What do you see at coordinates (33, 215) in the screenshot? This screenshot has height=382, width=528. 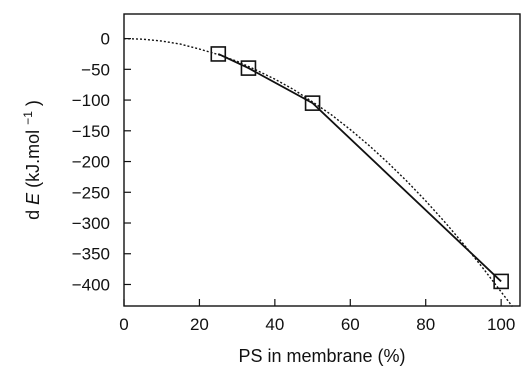 I see `y-axis-label-d: d` at bounding box center [33, 215].